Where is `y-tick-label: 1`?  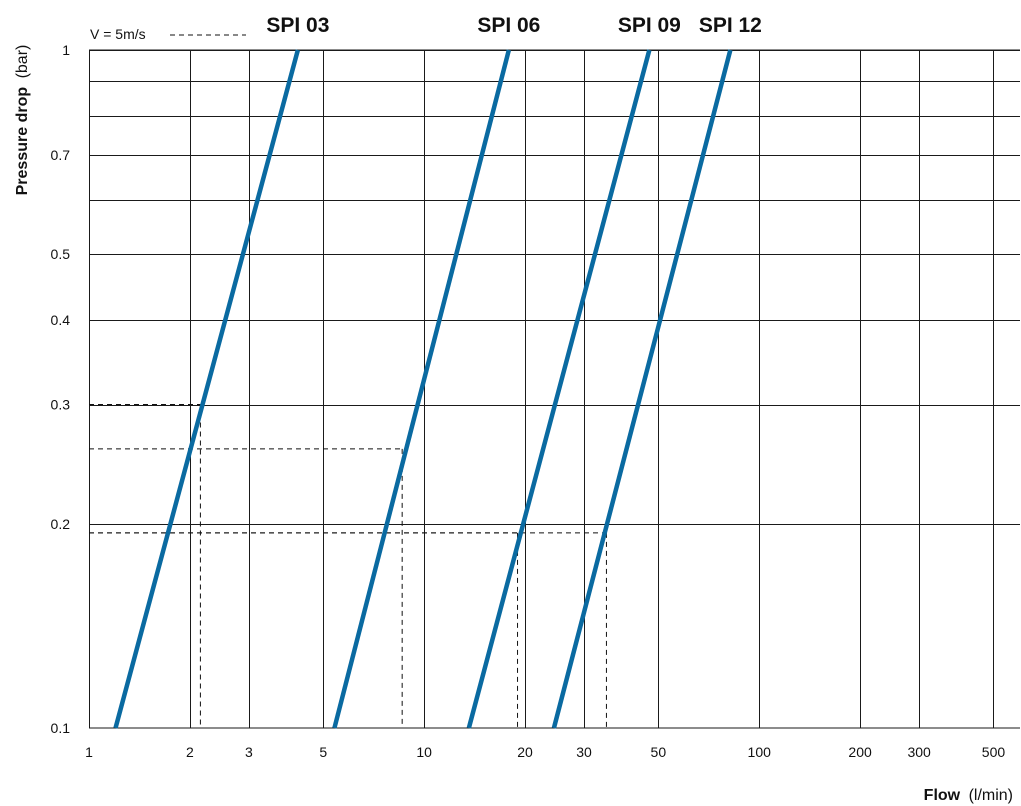
y-tick-label: 1 is located at coordinates (66, 50).